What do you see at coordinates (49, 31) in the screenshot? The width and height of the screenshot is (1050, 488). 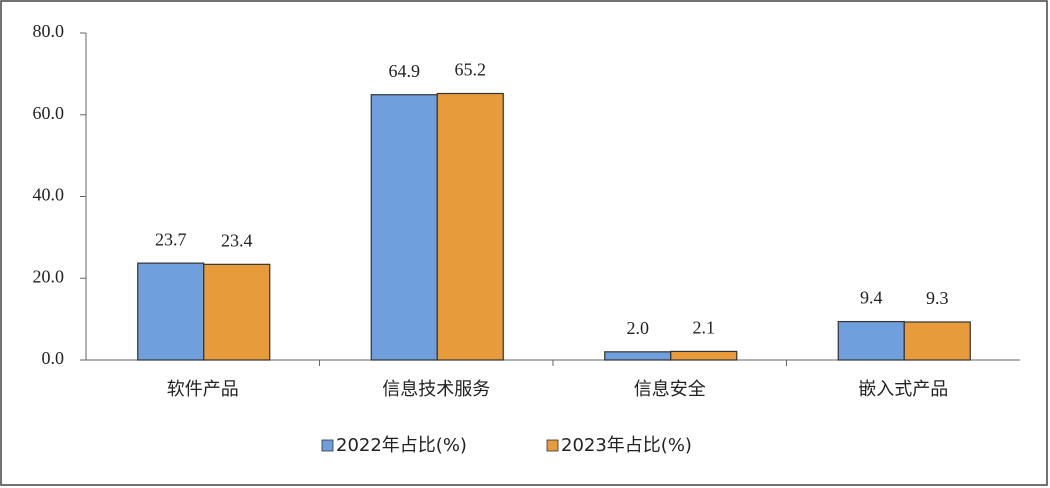 I see `y-tick-label: 80.0` at bounding box center [49, 31].